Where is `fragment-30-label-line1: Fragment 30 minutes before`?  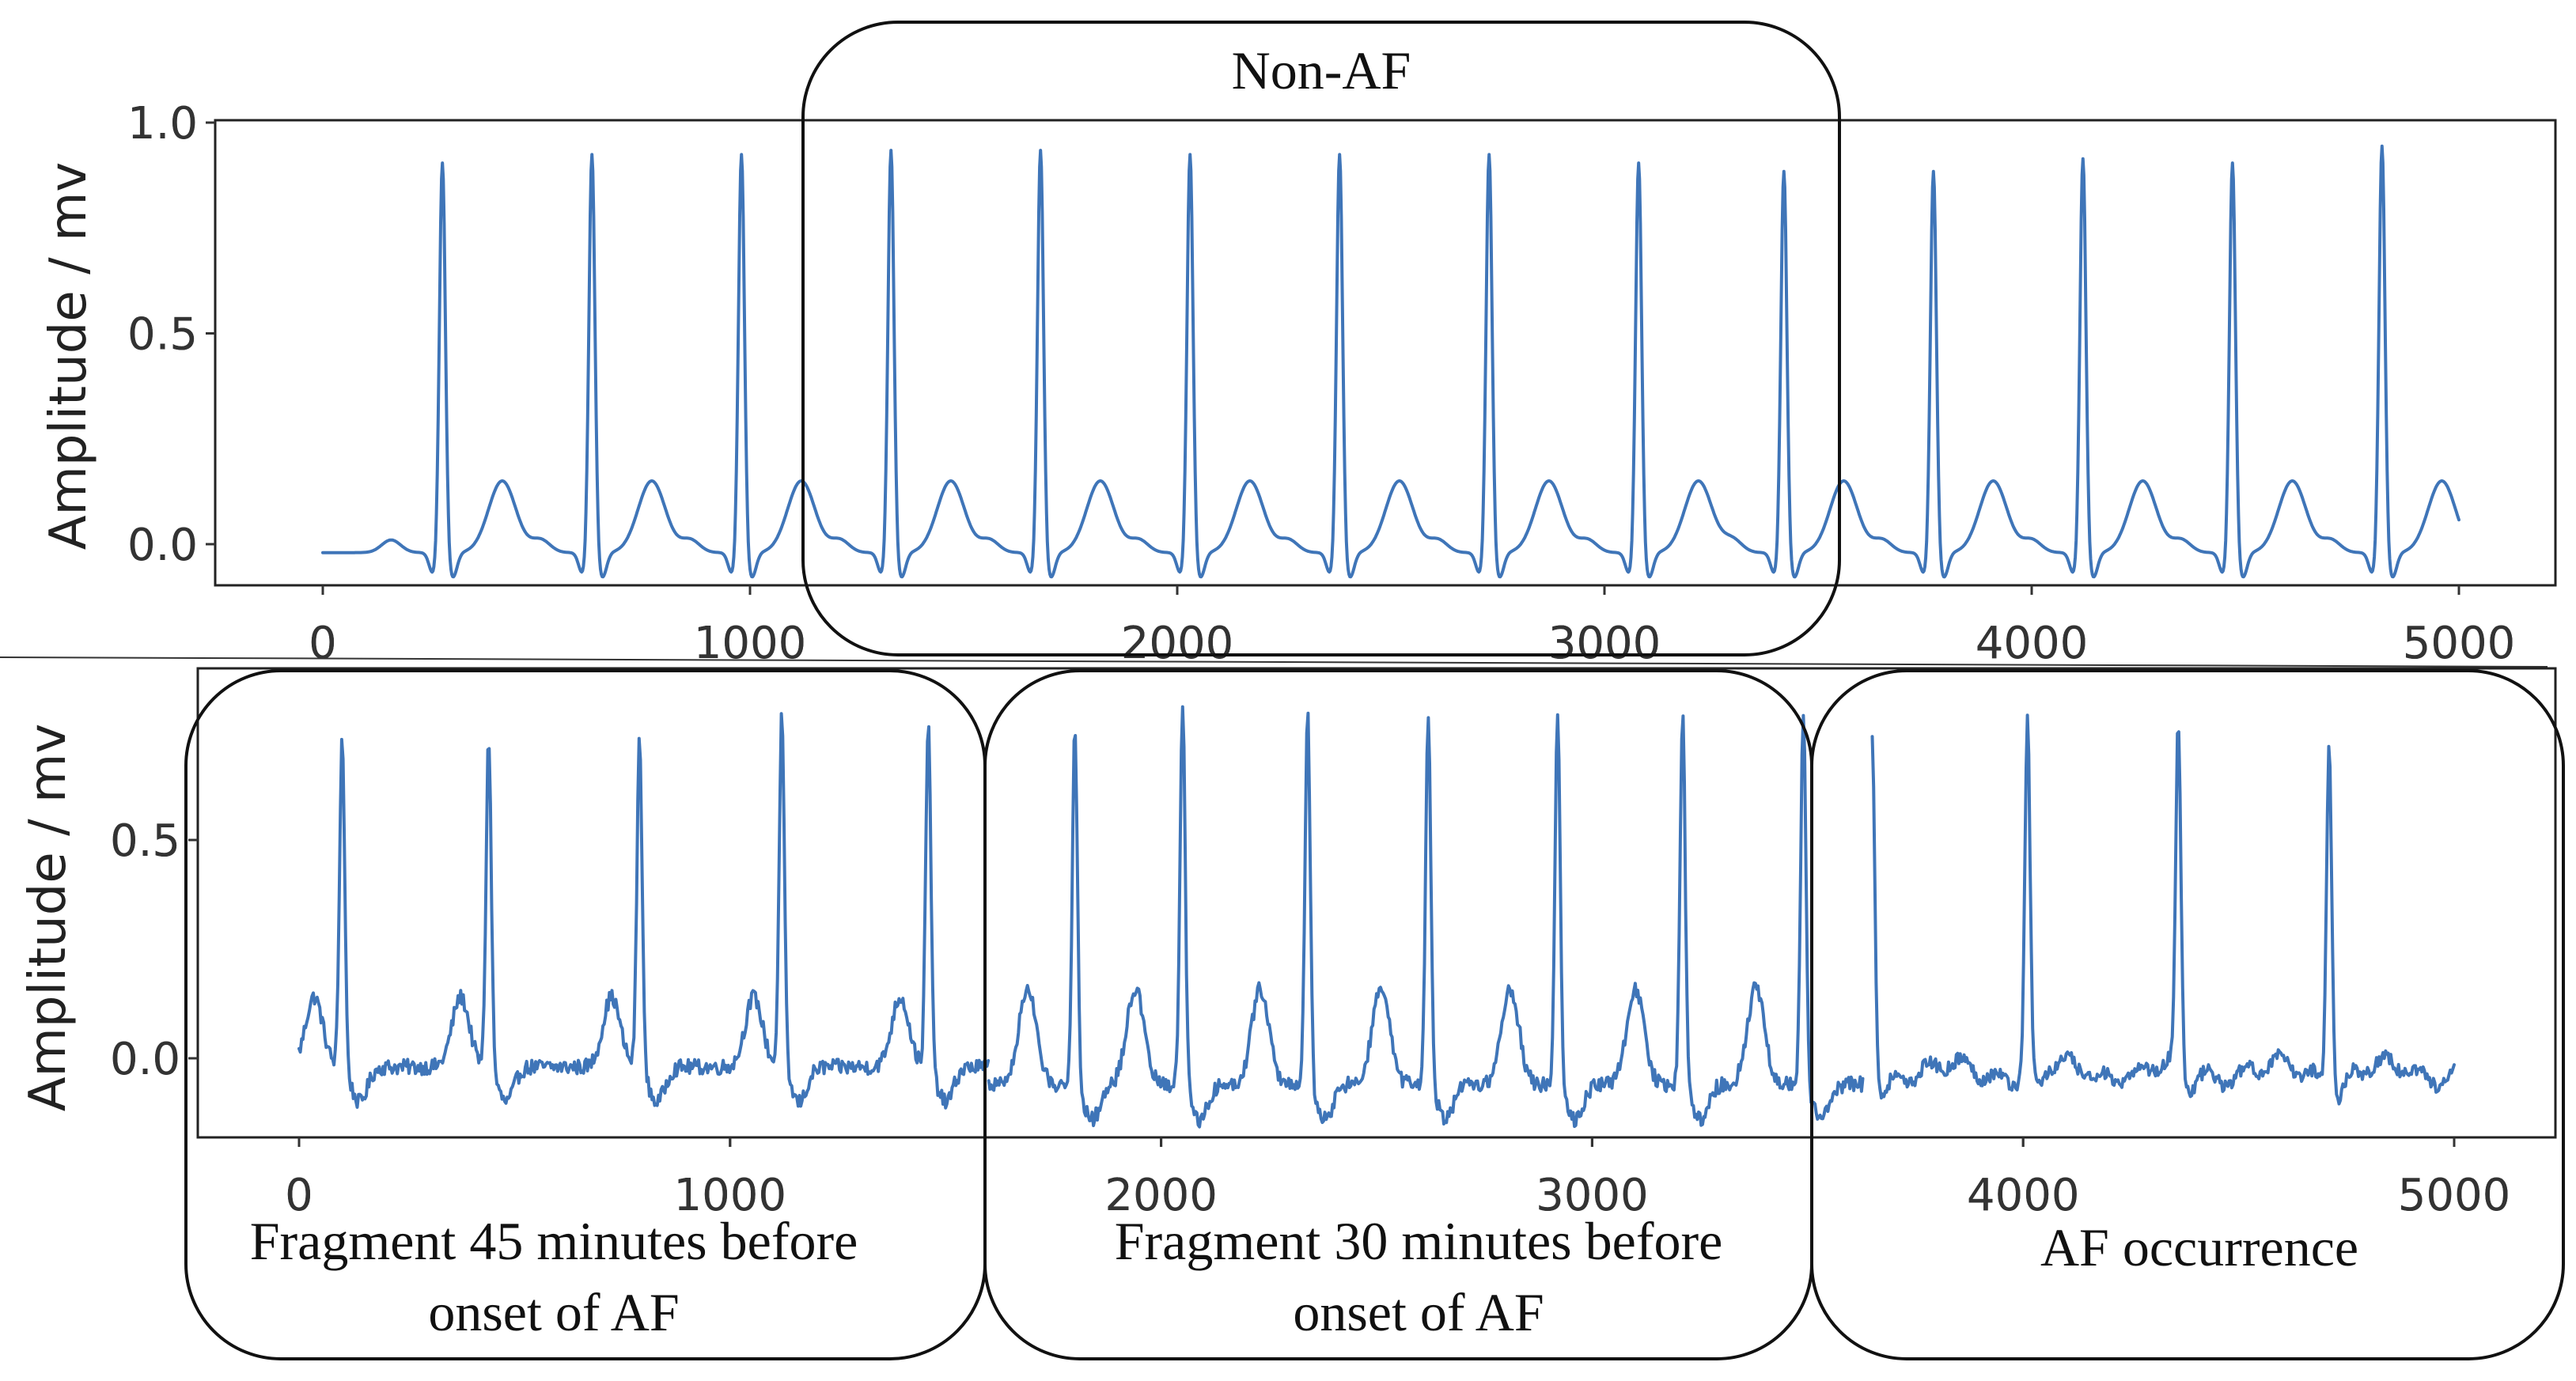
fragment-30-label-line1: Fragment 30 minutes before is located at coordinates (1419, 1241).